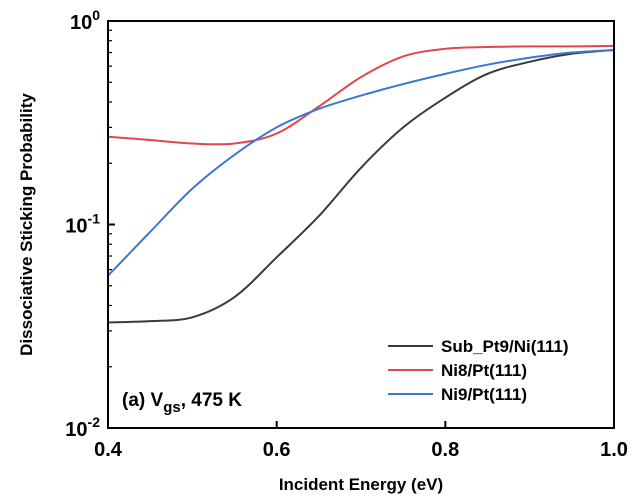 Image resolution: width=633 pixels, height=500 pixels. I want to click on annotation-suffix: , 475 K, so click(212, 400).